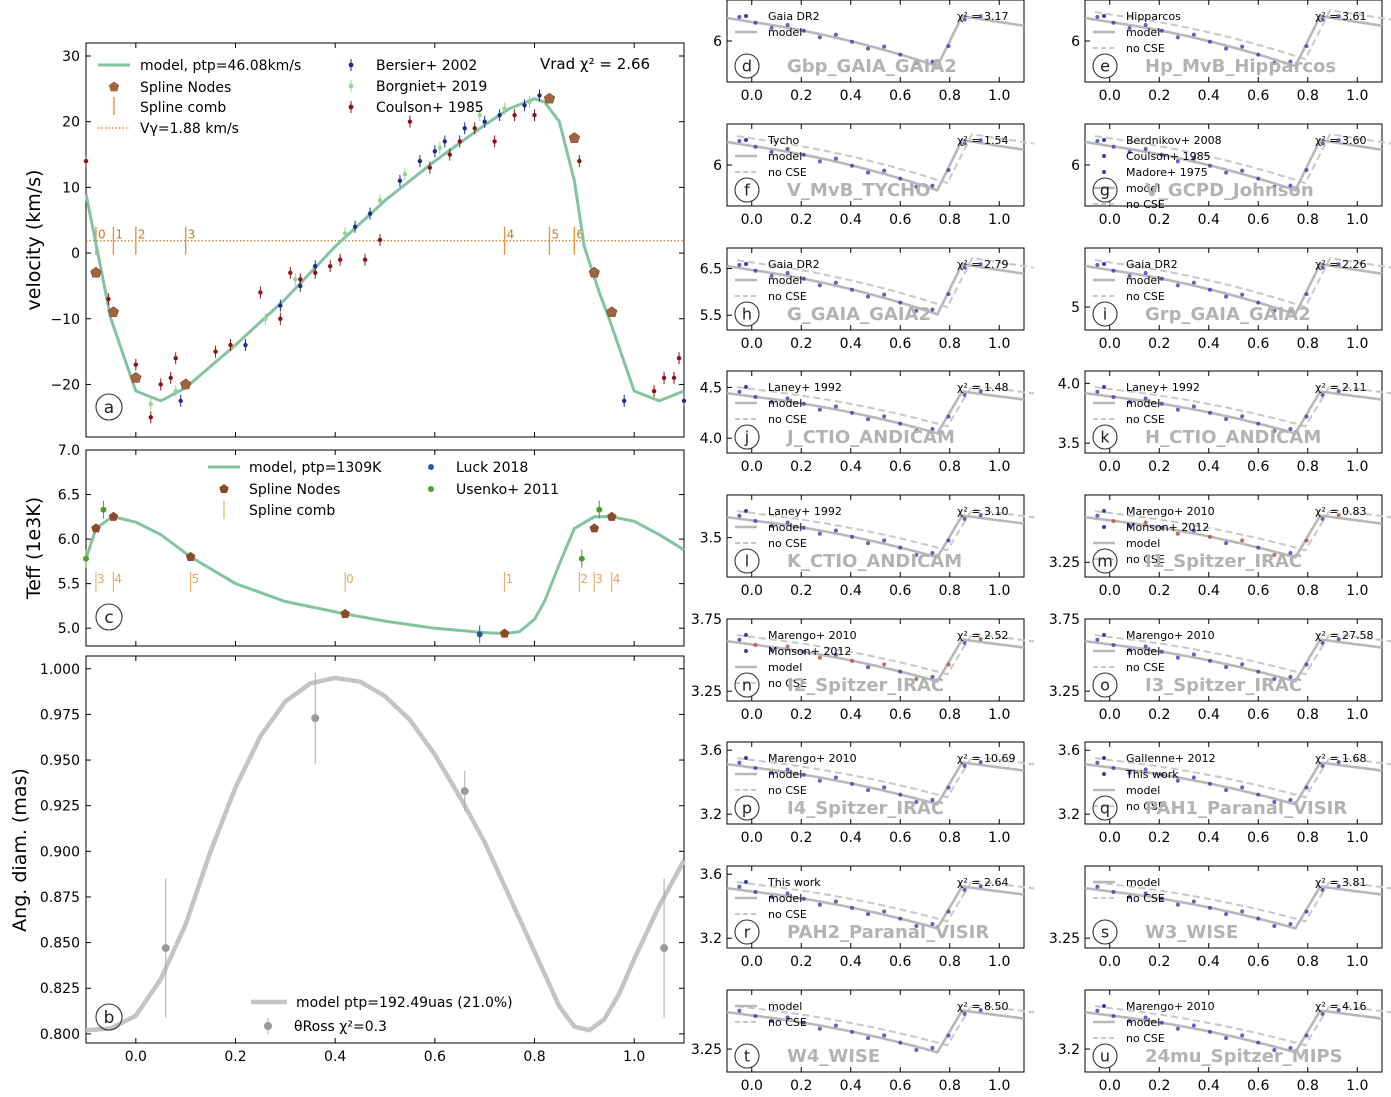  What do you see at coordinates (114, 86) in the screenshot?
I see `legend-node-swatch` at bounding box center [114, 86].